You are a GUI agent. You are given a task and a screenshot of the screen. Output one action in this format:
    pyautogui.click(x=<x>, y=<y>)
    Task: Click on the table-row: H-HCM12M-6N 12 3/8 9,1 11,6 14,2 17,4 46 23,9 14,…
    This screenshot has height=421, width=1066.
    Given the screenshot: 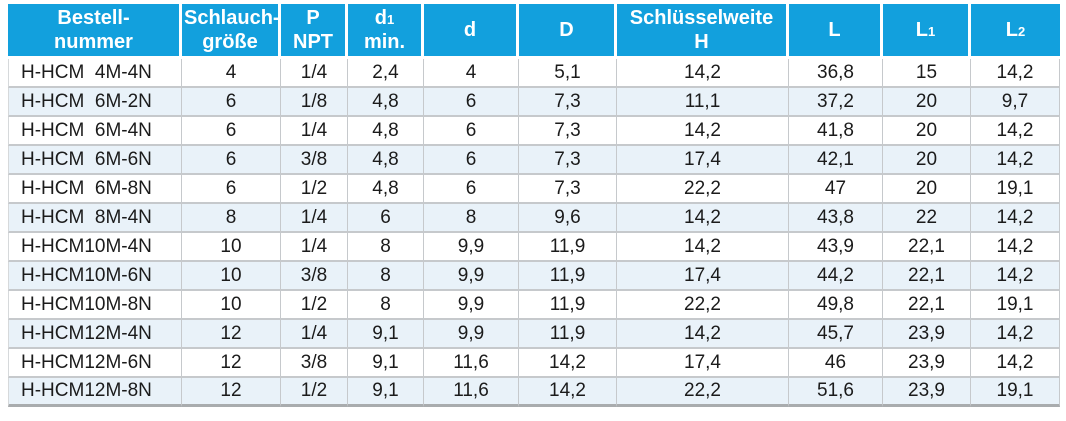 What is the action you would take?
    pyautogui.click(x=534, y=363)
    